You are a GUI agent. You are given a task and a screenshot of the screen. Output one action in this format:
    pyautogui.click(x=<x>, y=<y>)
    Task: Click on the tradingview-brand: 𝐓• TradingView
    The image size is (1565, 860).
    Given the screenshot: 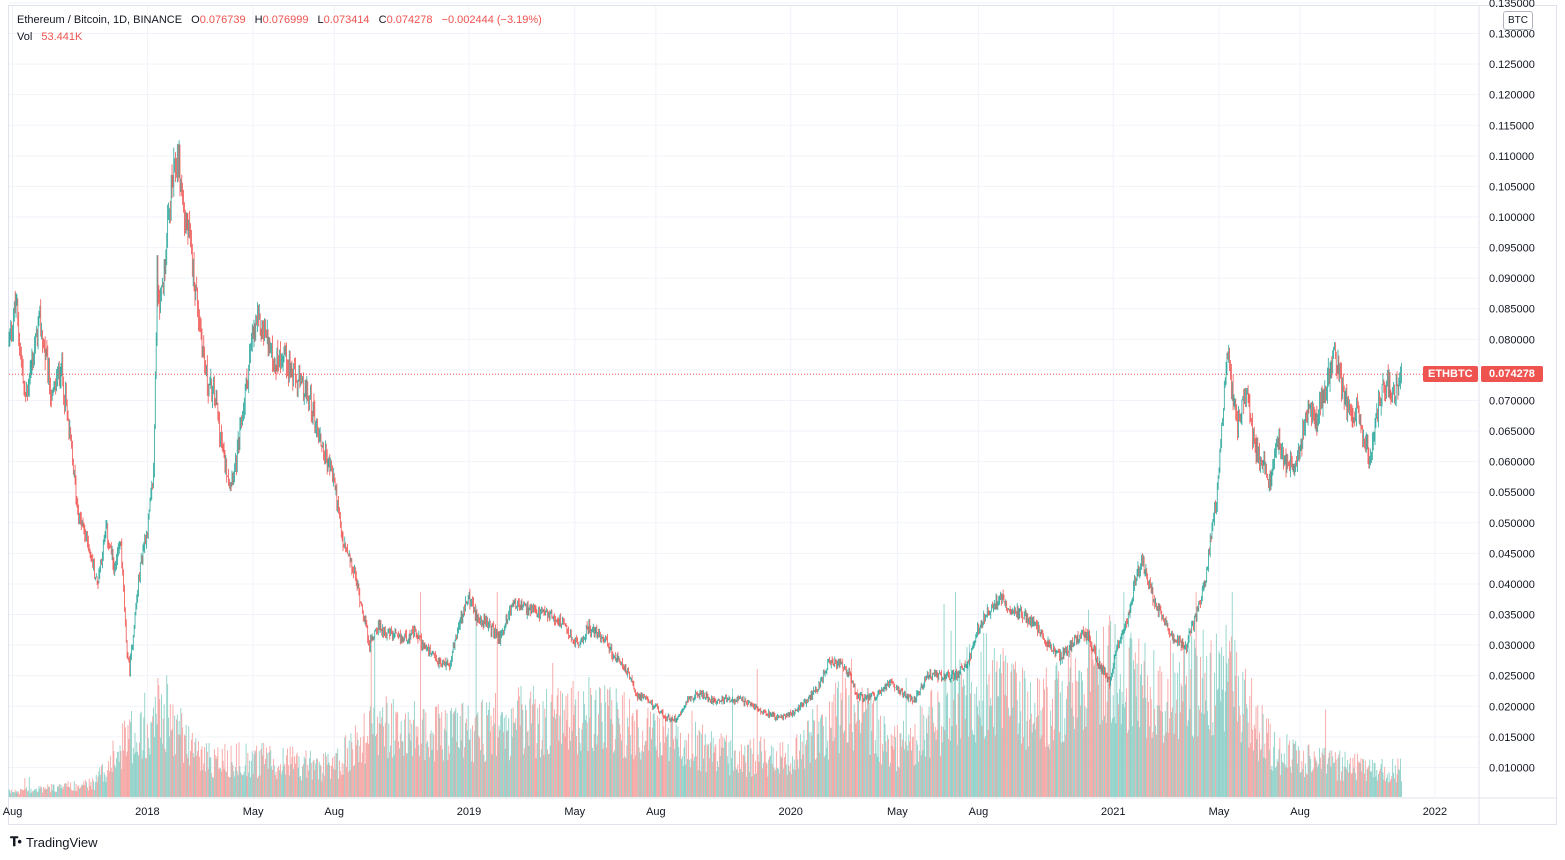 What is the action you would take?
    pyautogui.click(x=53, y=842)
    